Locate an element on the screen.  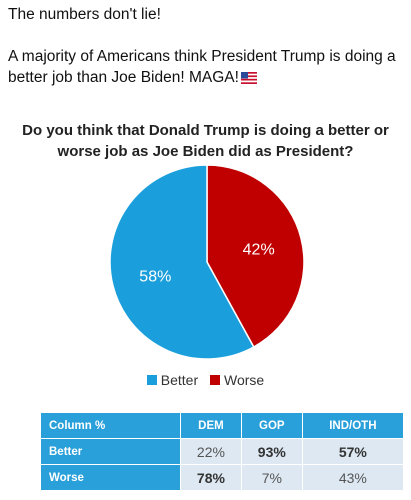
table-header-cell: GOP is located at coordinates (271, 425).